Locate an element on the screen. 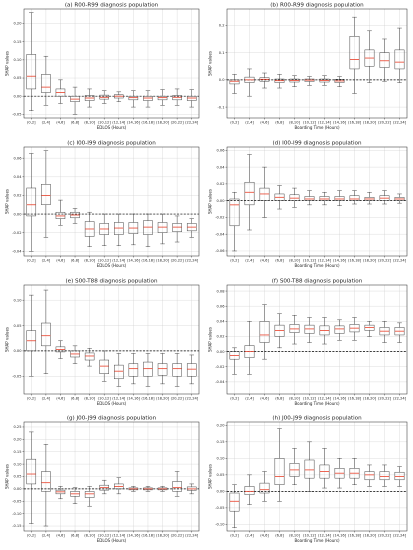 This screenshot has width=413, height=550. y-tick-label: -0.04 is located at coordinates (220, 234).